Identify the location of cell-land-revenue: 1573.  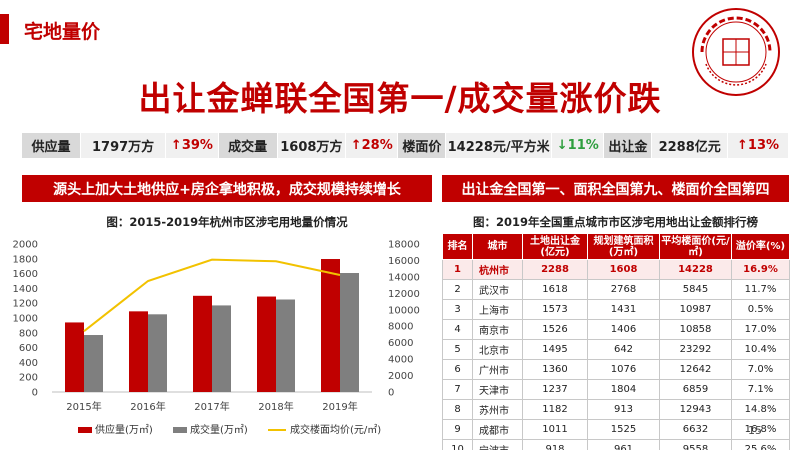
(555, 309).